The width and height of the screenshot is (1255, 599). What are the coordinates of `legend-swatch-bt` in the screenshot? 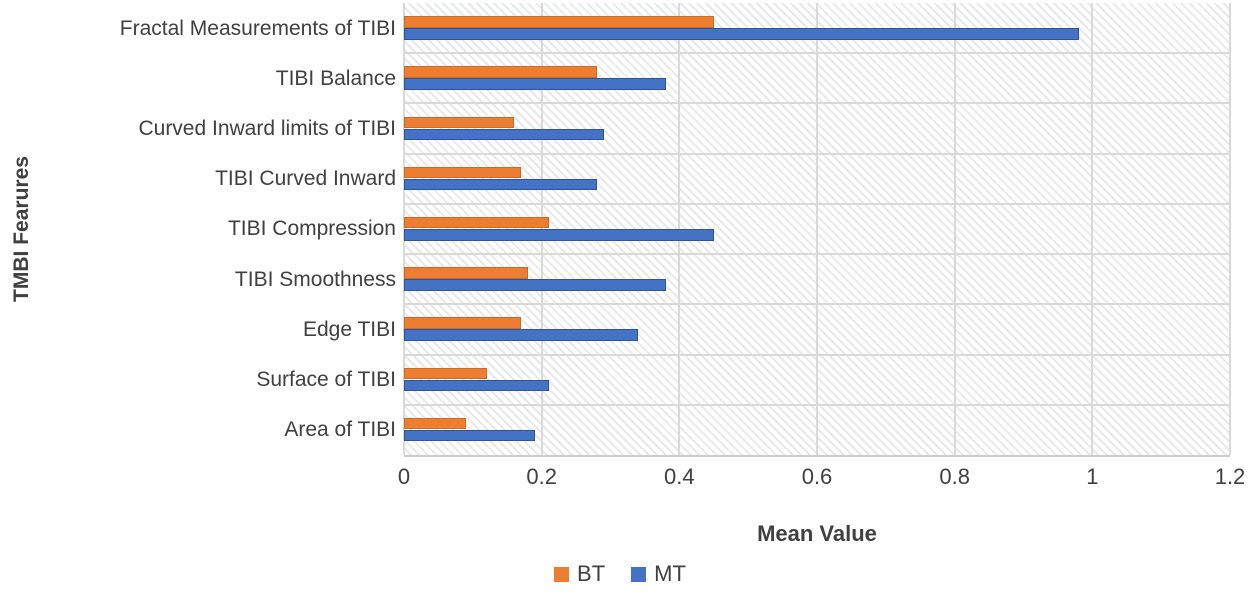 It's located at (562, 574).